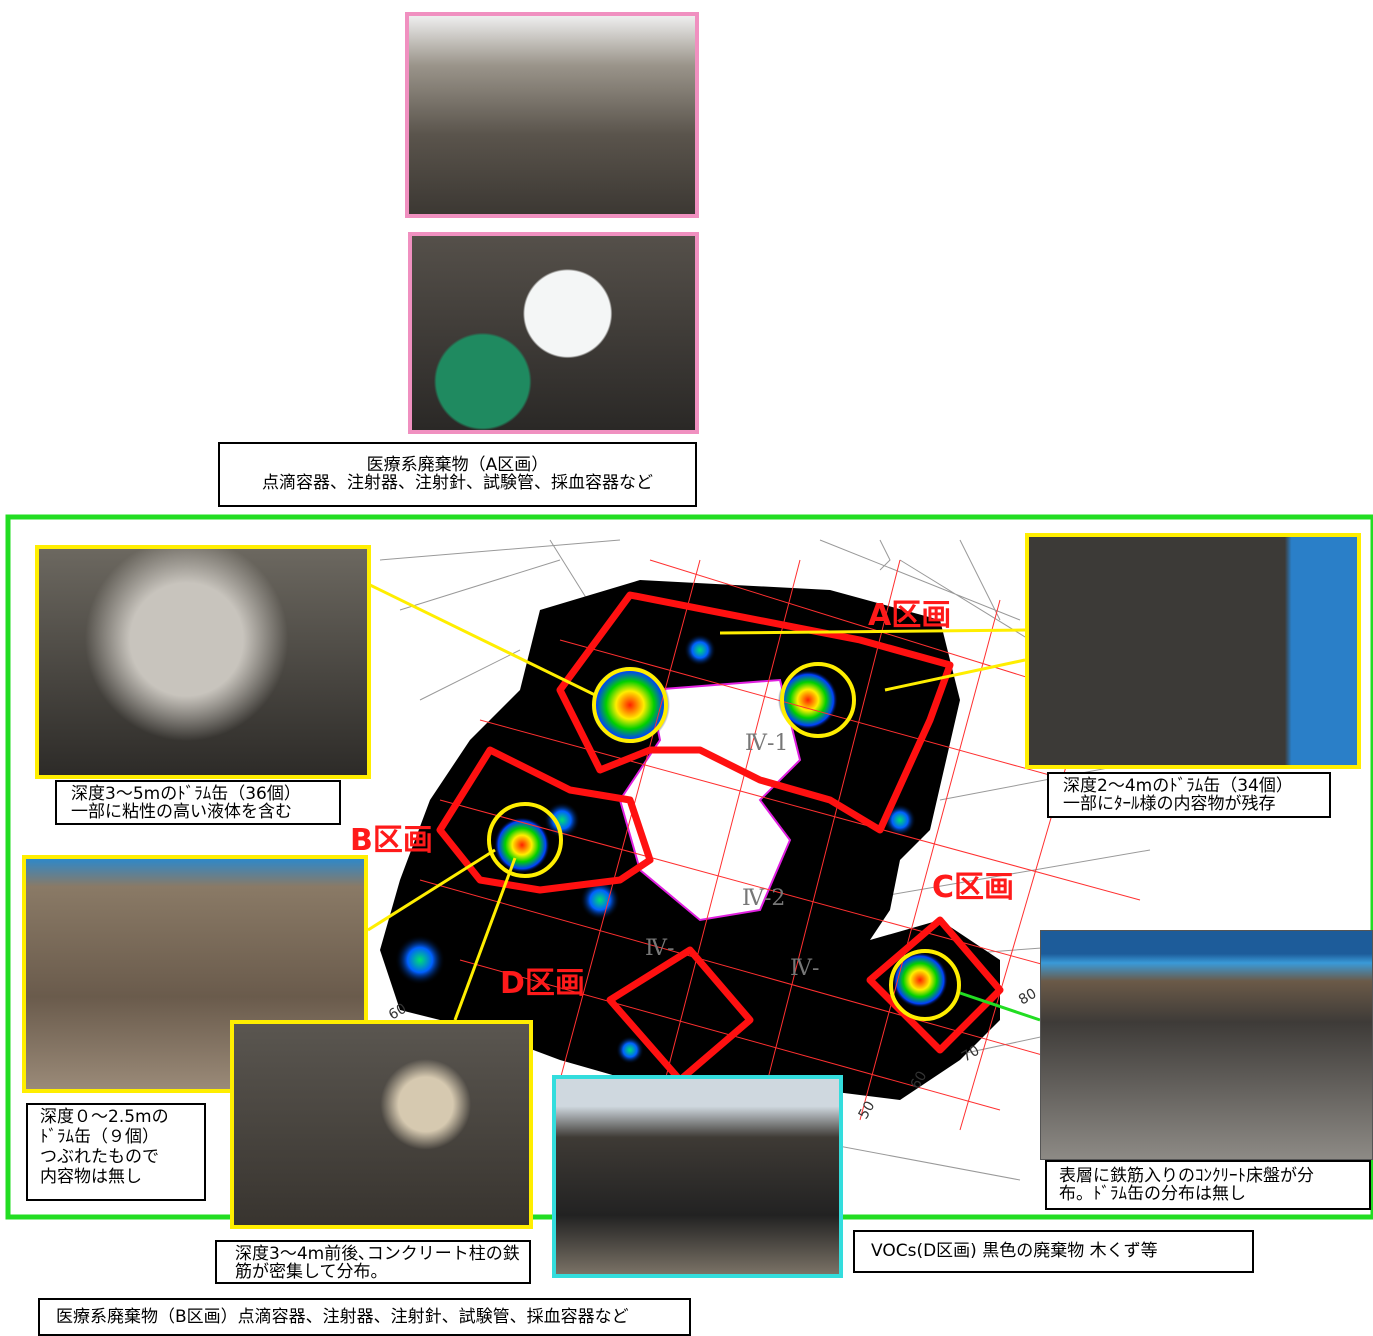  Describe the element at coordinates (712, 1054) in the screenshot. I see `grid-numbers: 60 70 80 50 60` at that location.